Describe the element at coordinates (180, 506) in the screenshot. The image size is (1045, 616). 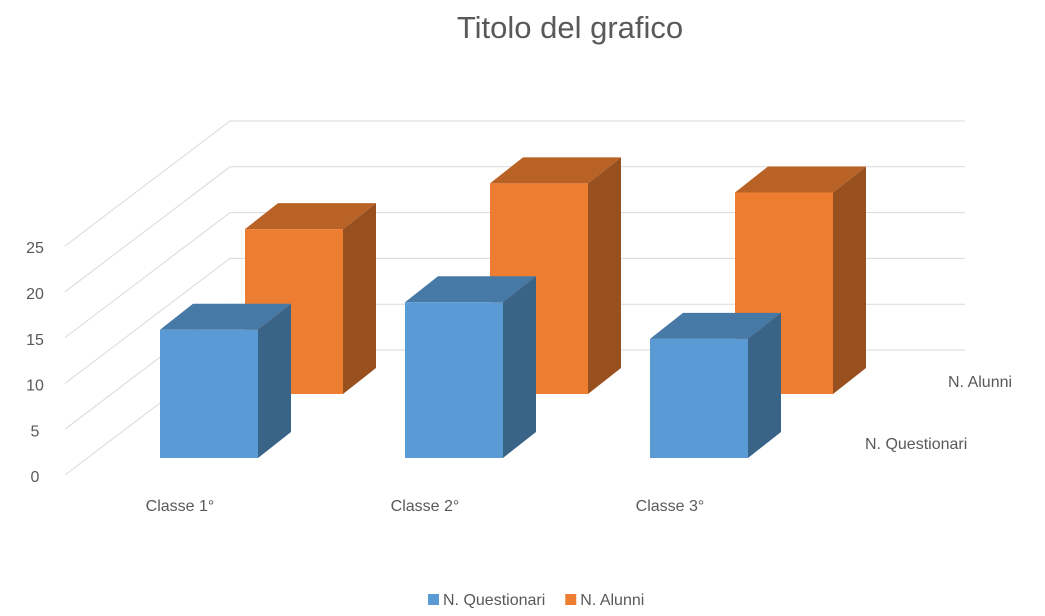
I see `x-tick-label: Classe 1°` at that location.